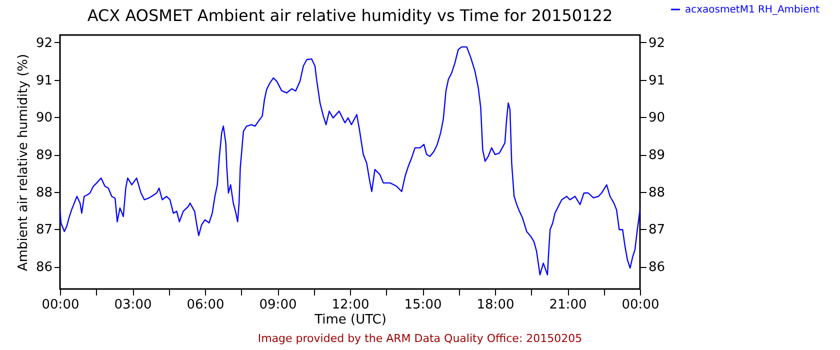 The width and height of the screenshot is (840, 350). What do you see at coordinates (44, 156) in the screenshot?
I see `y-tick-label: 89` at bounding box center [44, 156].